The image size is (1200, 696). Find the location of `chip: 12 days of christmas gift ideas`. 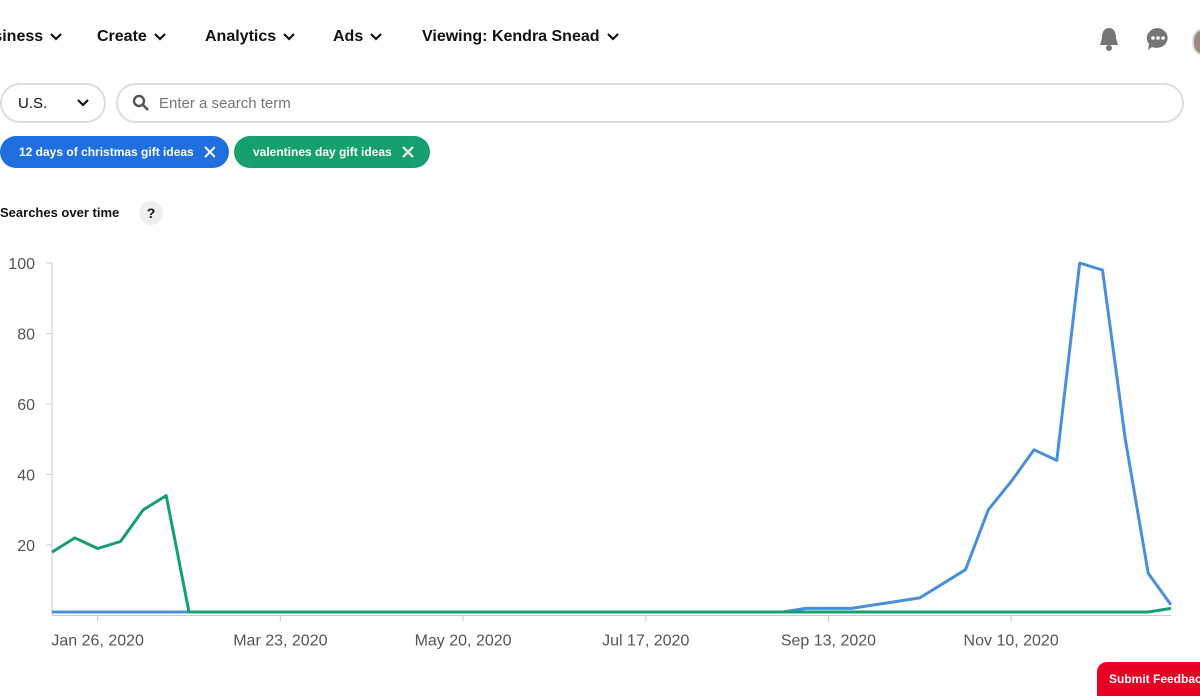

chip: 12 days of christmas gift ideas is located at coordinates (114, 152).